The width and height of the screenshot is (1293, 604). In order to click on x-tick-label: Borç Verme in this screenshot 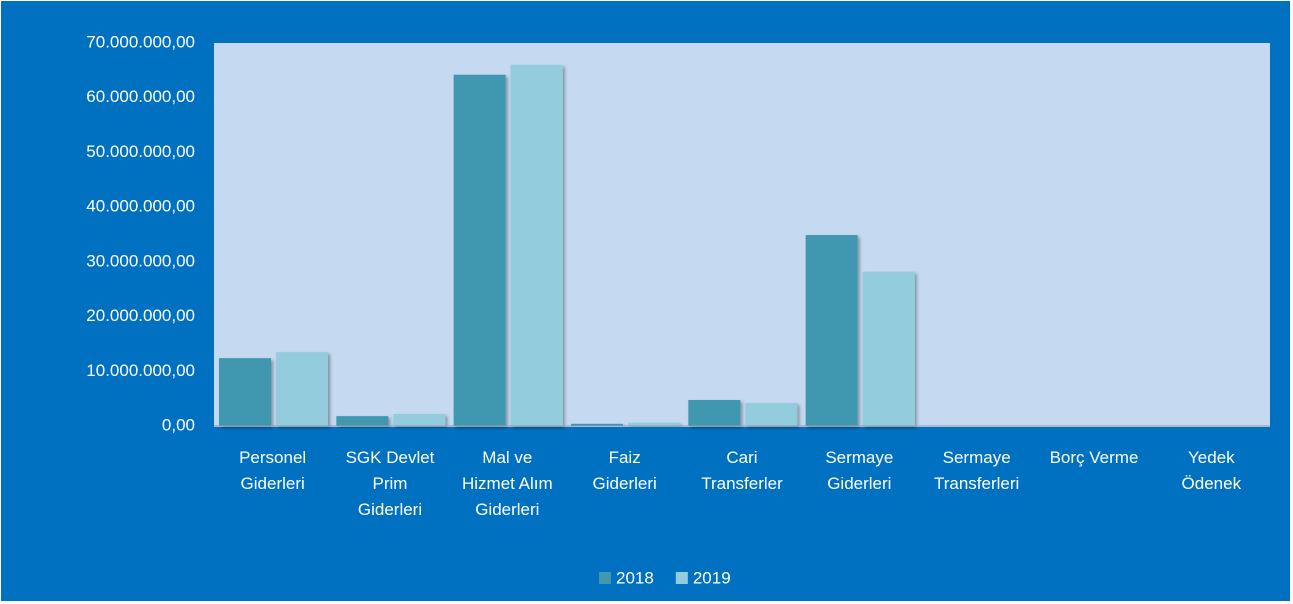, I will do `click(1094, 457)`.